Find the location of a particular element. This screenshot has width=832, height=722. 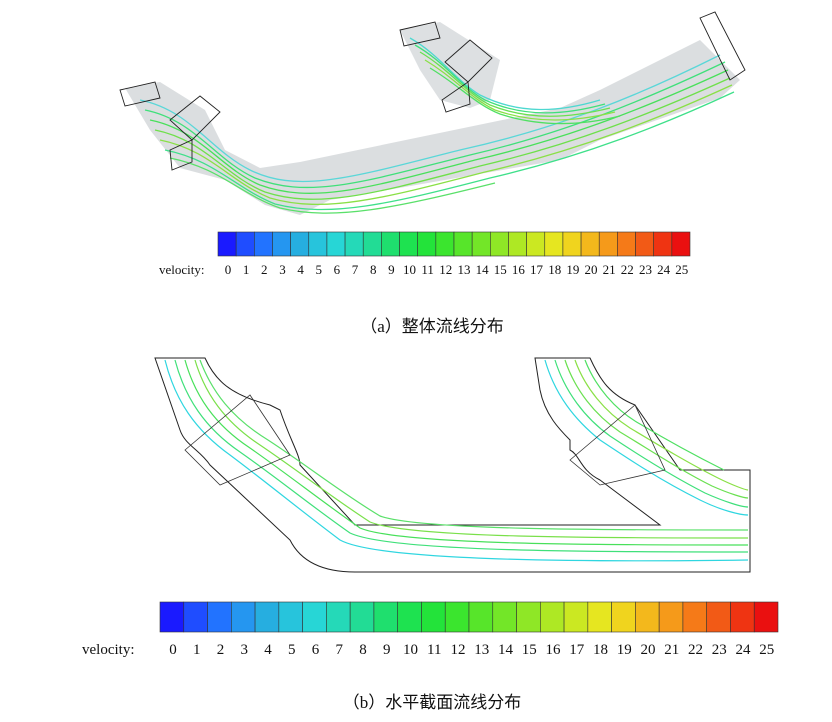

tick-label: 25 is located at coordinates (682, 269).